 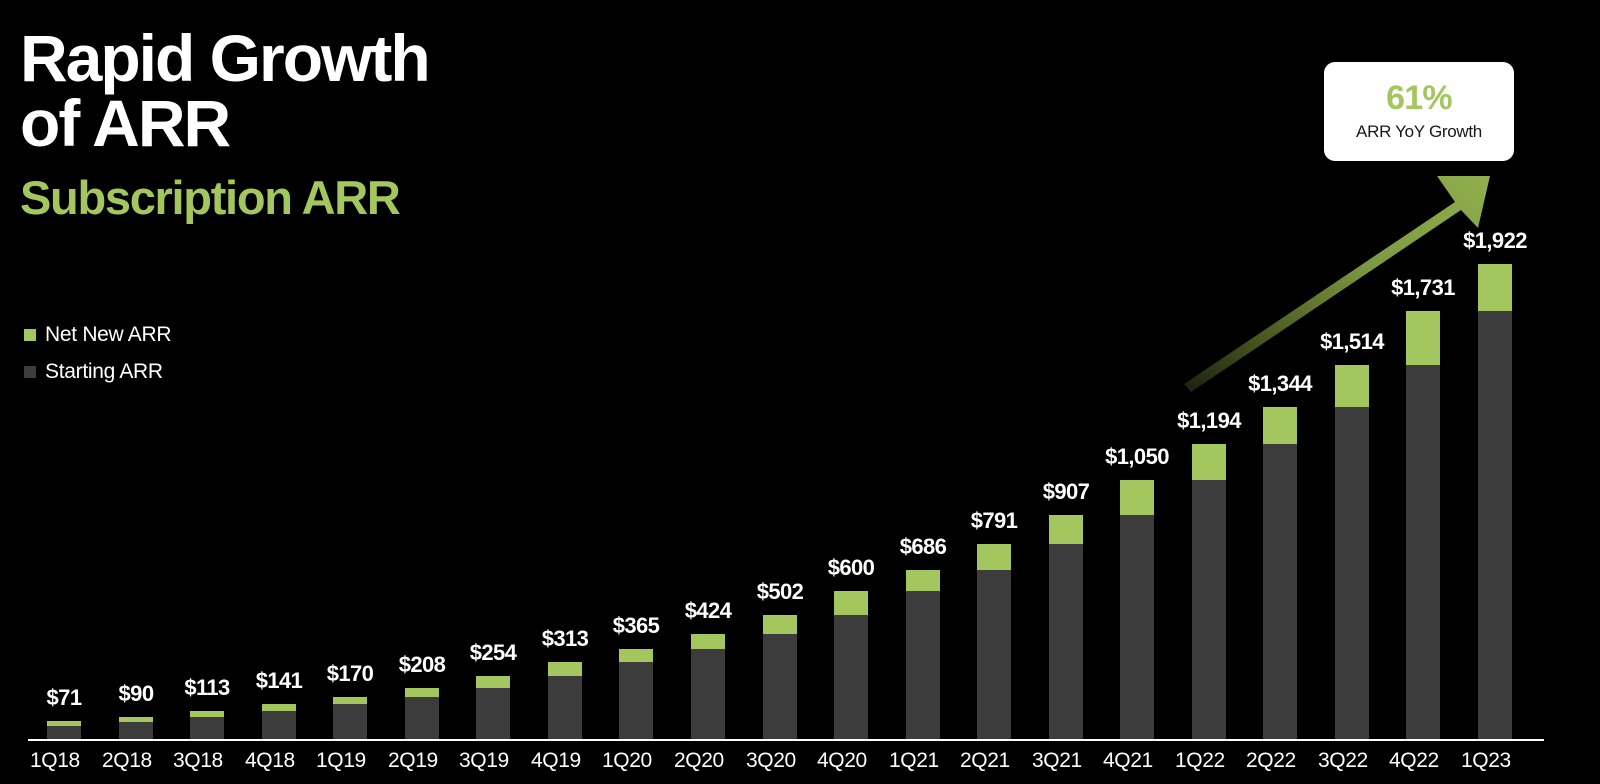 I want to click on x-axis-tick-2q19: 2Q19, so click(x=413, y=760).